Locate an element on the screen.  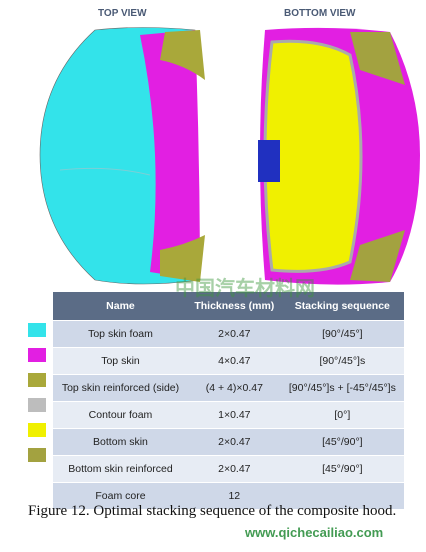
table-cell: Top skin reinforced (side) is located at coordinates (120, 388).